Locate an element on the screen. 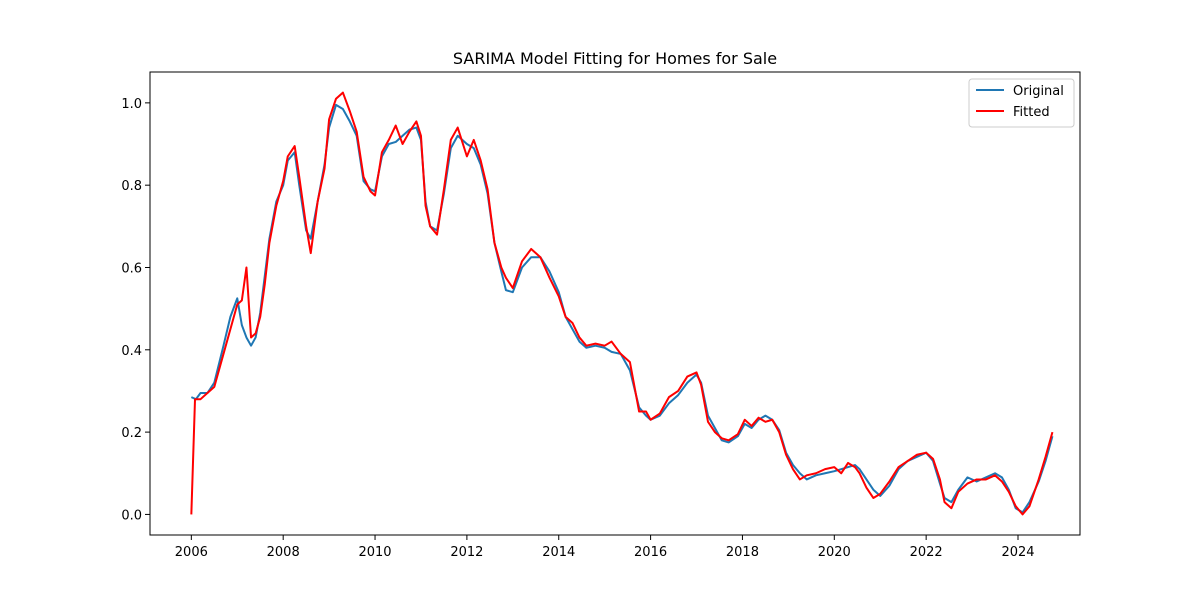 This screenshot has height=600, width=1200. x-tick-label: 2018 is located at coordinates (742, 552).